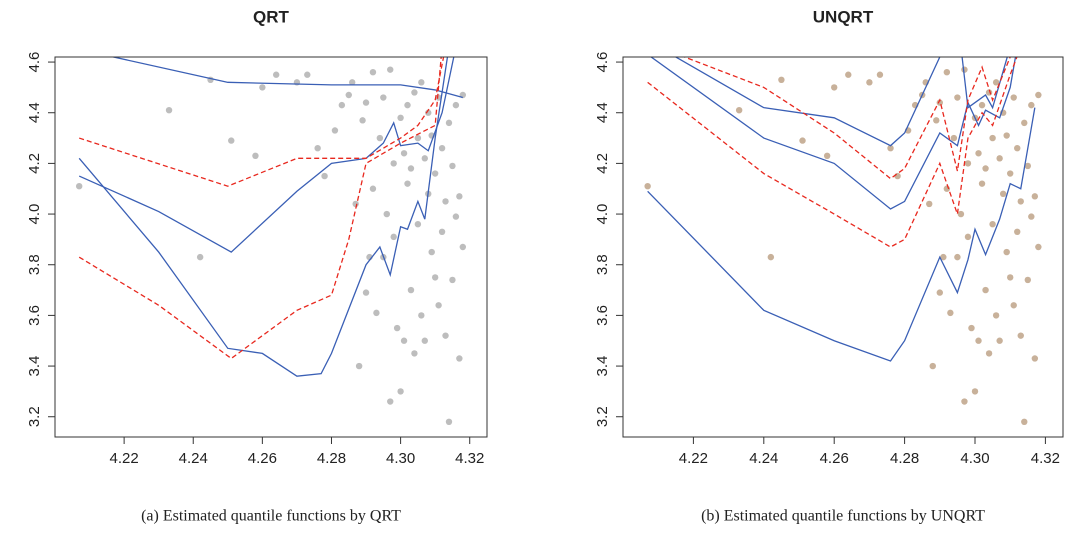  Describe the element at coordinates (1045, 458) in the screenshot. I see `x-tick-label: 4.32` at that location.